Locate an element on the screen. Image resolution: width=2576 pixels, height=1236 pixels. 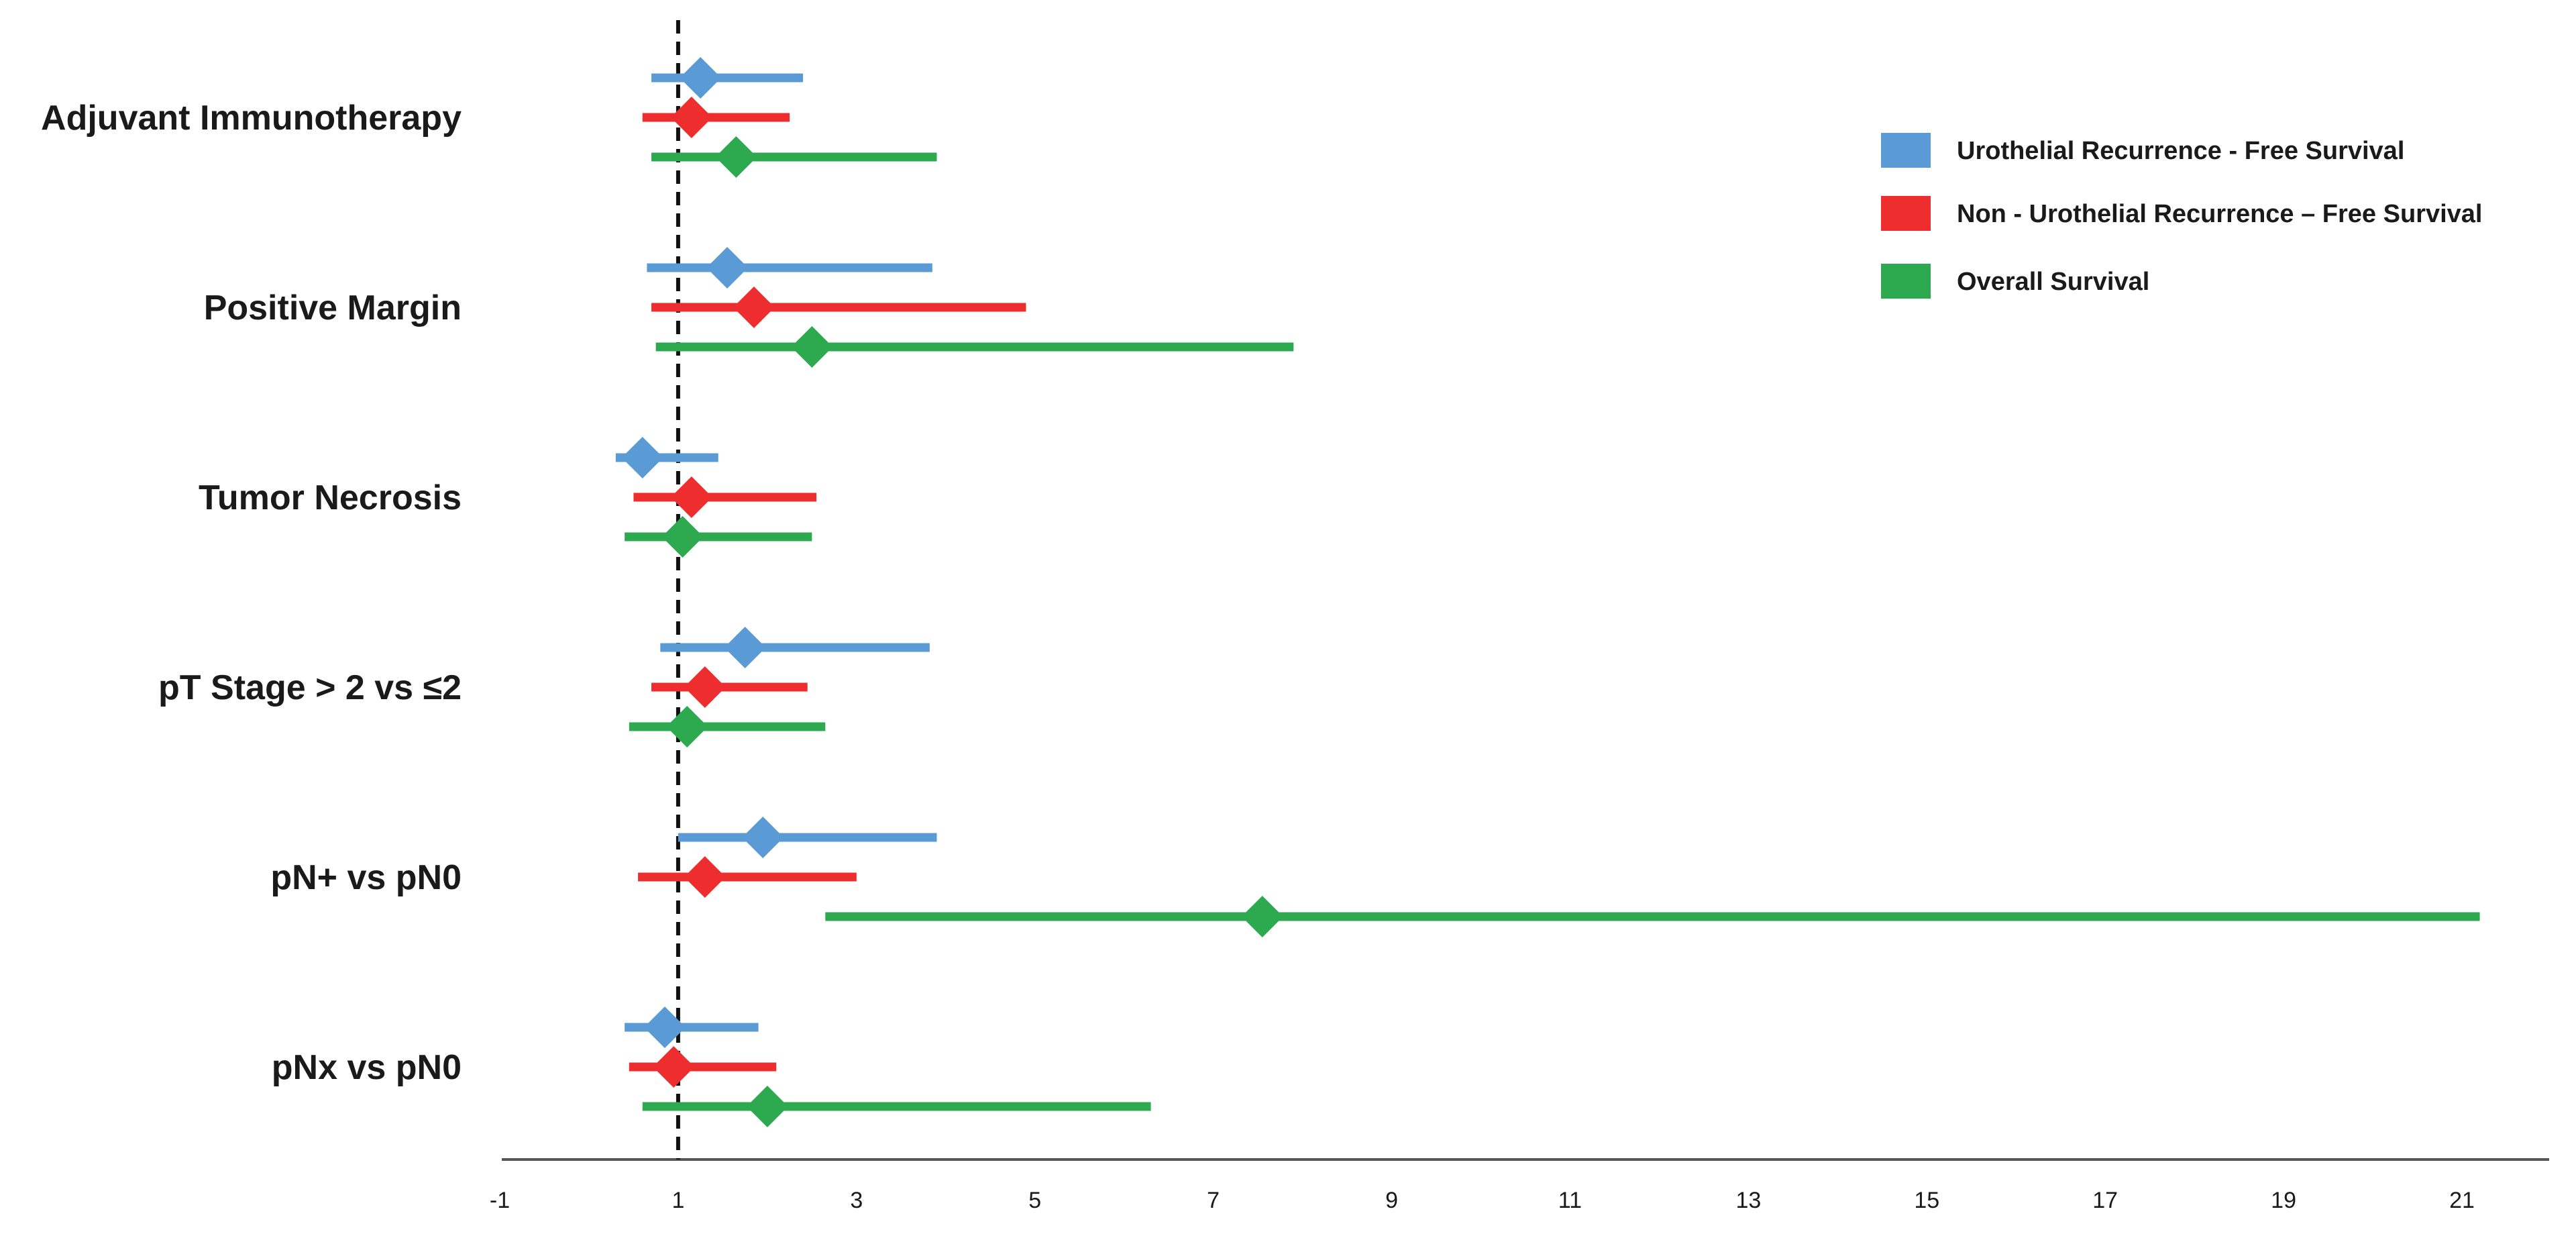
y-tick-label-tumor-necrosis: Tumor Necrosis is located at coordinates (330, 497).